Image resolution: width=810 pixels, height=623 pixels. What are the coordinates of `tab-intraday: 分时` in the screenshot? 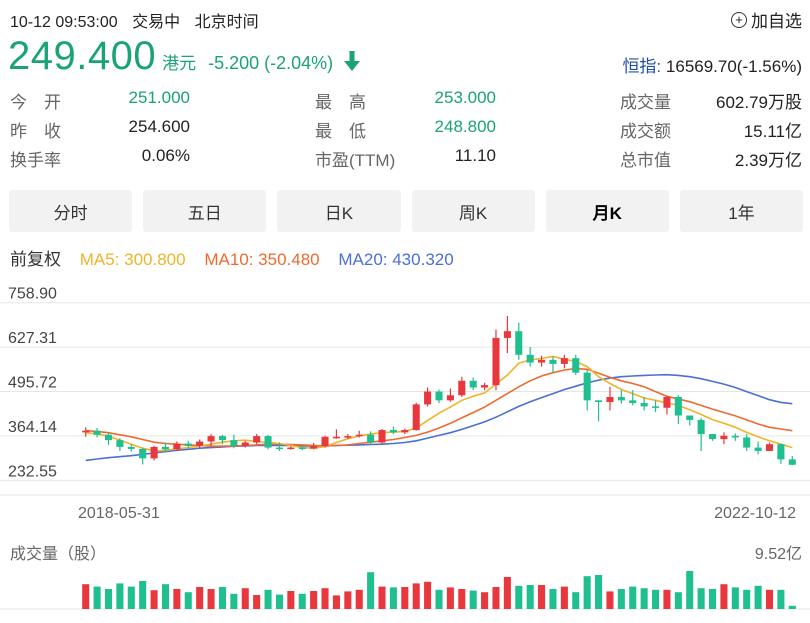 It's located at (71, 211).